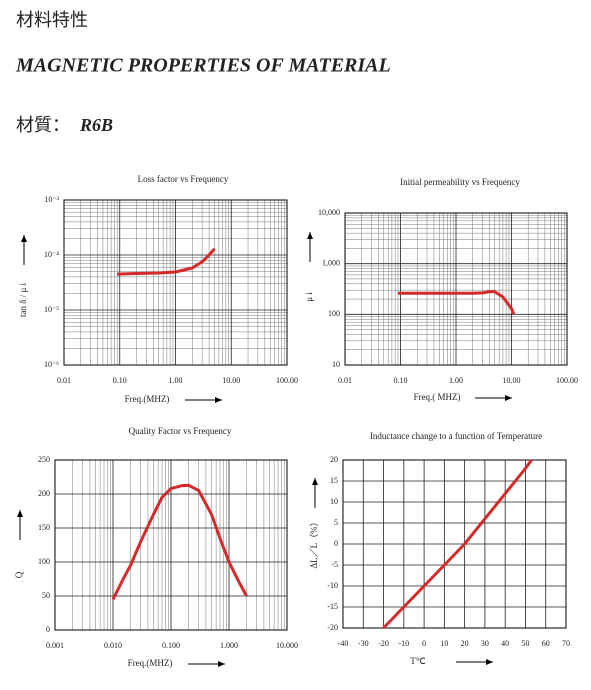 This screenshot has height=690, width=591. I want to click on x-tick-label: 70, so click(566, 643).